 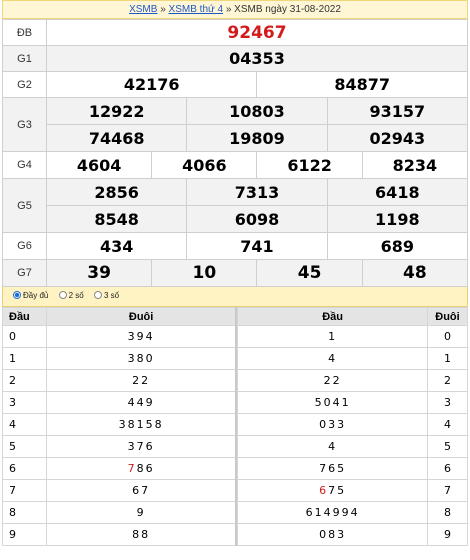 What do you see at coordinates (332, 336) in the screenshot?
I see `loto-dau-right: 1` at bounding box center [332, 336].